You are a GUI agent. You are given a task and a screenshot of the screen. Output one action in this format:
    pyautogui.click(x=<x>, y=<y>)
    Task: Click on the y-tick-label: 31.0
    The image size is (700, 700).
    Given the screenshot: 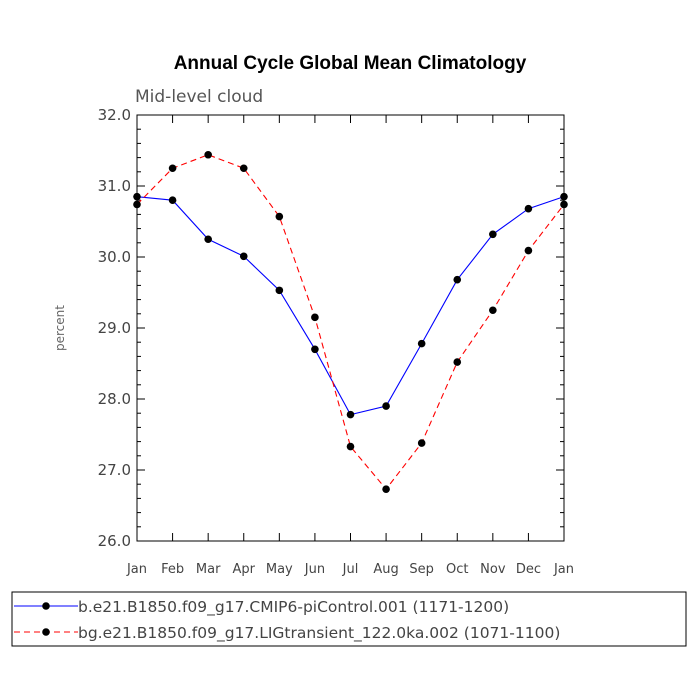 What is the action you would take?
    pyautogui.click(x=114, y=186)
    